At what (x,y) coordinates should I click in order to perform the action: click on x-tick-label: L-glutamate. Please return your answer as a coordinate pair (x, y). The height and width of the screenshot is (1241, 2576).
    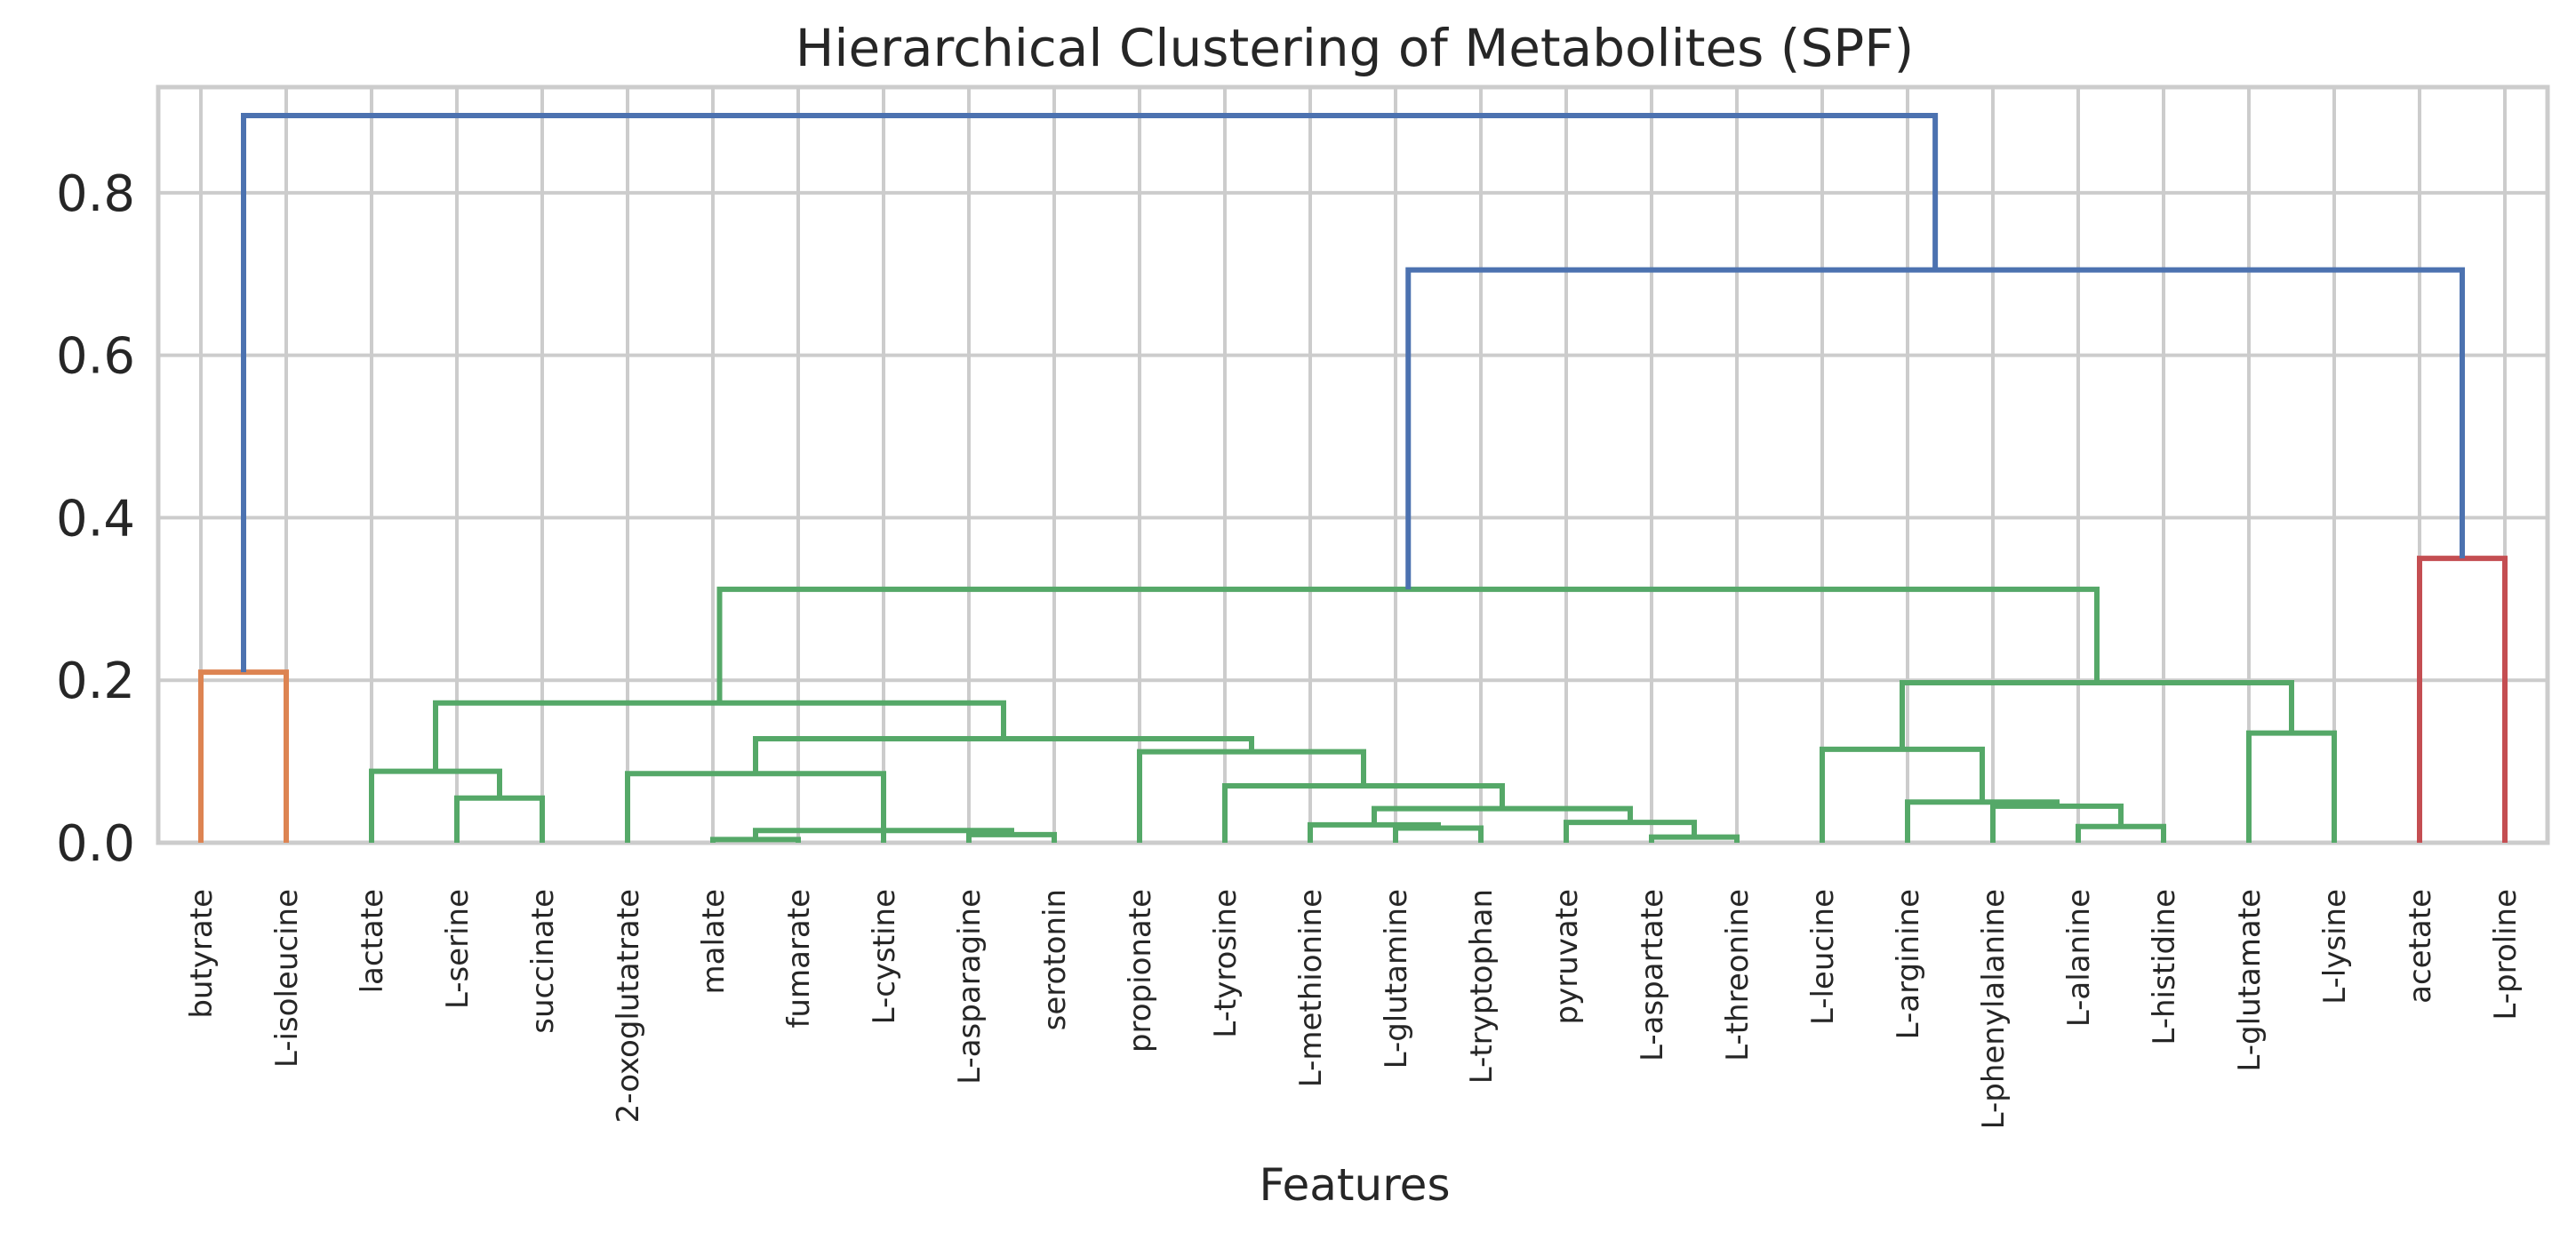
    Looking at the image, I should click on (2250, 981).